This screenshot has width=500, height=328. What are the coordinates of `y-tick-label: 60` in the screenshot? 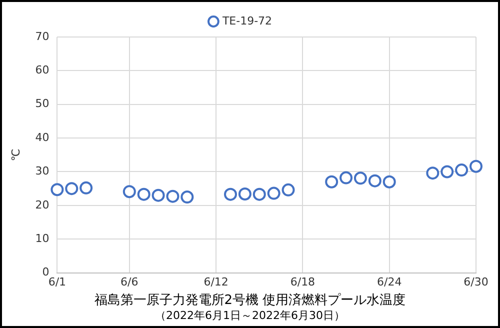 It's located at (42, 70).